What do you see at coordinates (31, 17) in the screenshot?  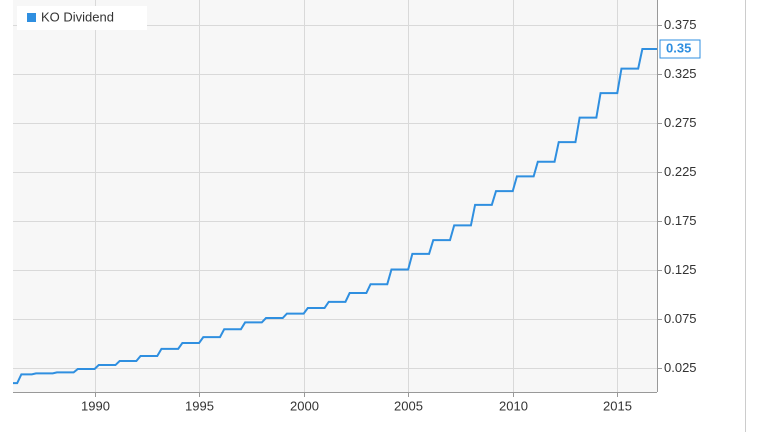 I see `legend-swatch` at bounding box center [31, 17].